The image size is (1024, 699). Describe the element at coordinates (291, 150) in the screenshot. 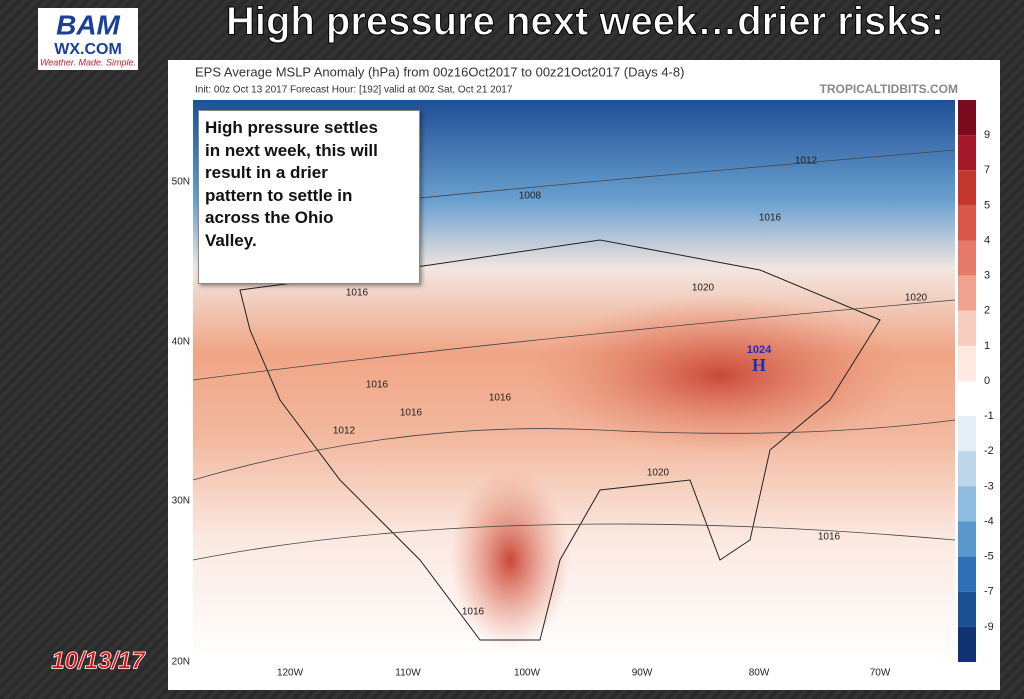

I see `callout-line: in next week, this will` at that location.